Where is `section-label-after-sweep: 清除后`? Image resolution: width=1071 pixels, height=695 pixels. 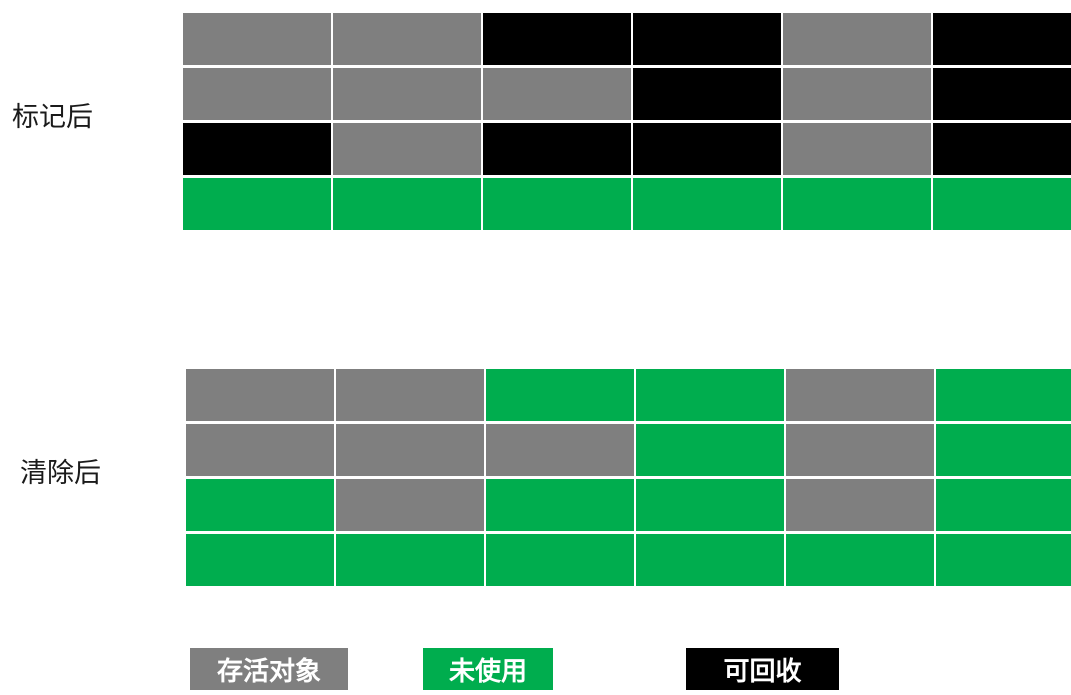
section-label-after-sweep: 清除后 is located at coordinates (60, 473).